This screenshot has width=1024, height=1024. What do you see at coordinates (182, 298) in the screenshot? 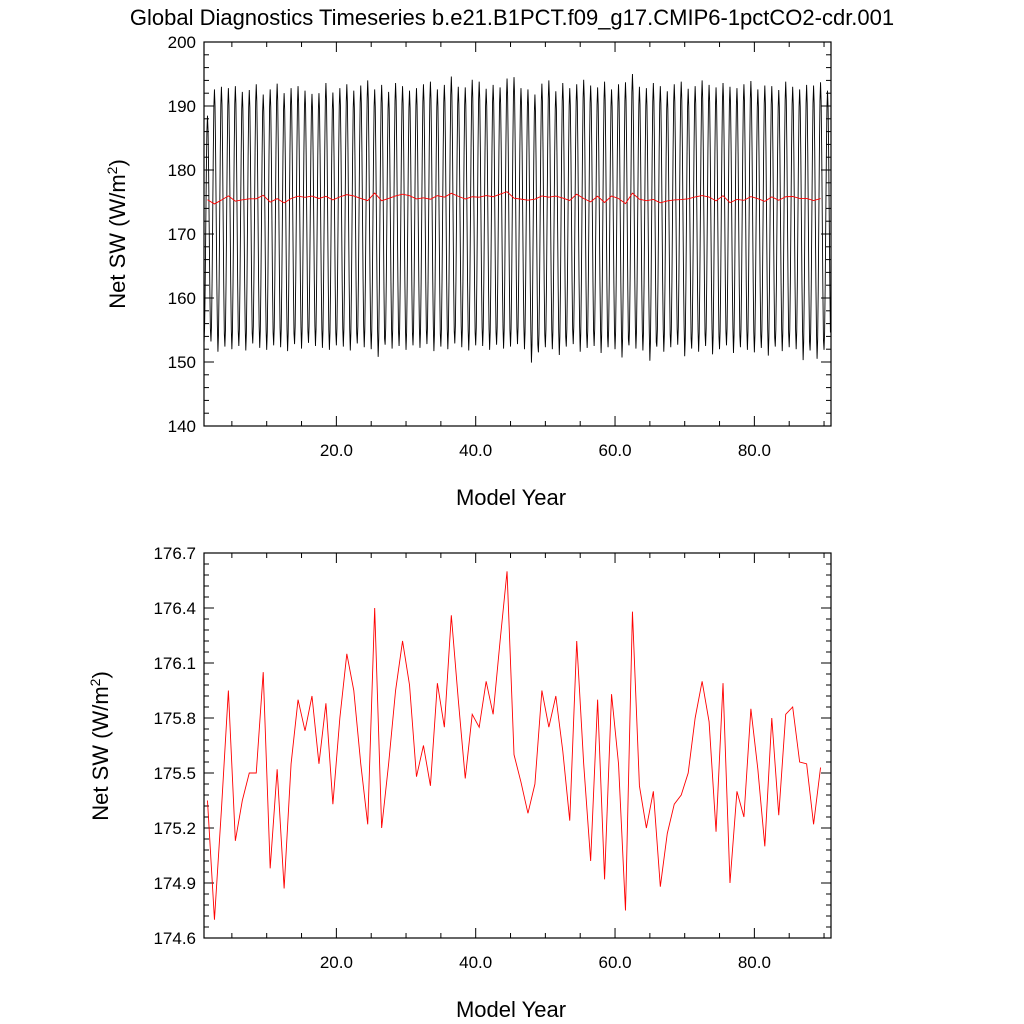
I see `y-tick-label: 160` at bounding box center [182, 298].